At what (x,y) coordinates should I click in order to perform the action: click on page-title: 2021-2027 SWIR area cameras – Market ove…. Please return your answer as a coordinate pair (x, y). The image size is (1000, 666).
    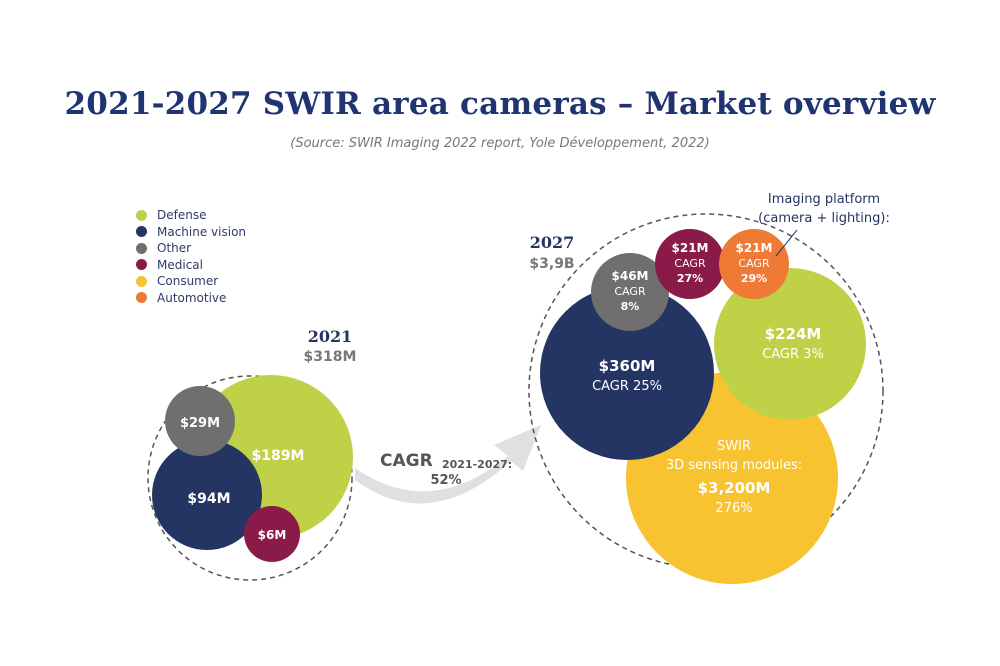
    Looking at the image, I should click on (500, 104).